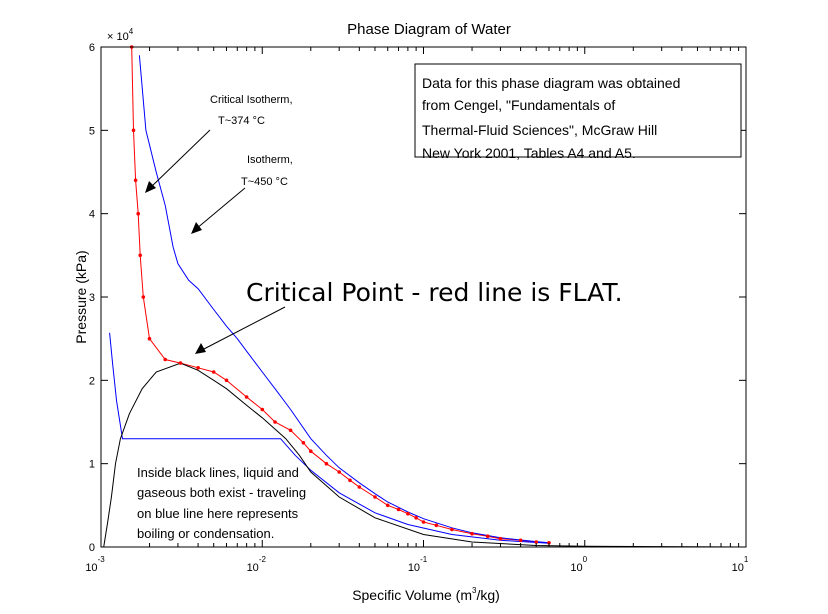 The width and height of the screenshot is (828, 614). I want to click on annotation-critical-isotherm-line2: T~374 °C, so click(241, 121).